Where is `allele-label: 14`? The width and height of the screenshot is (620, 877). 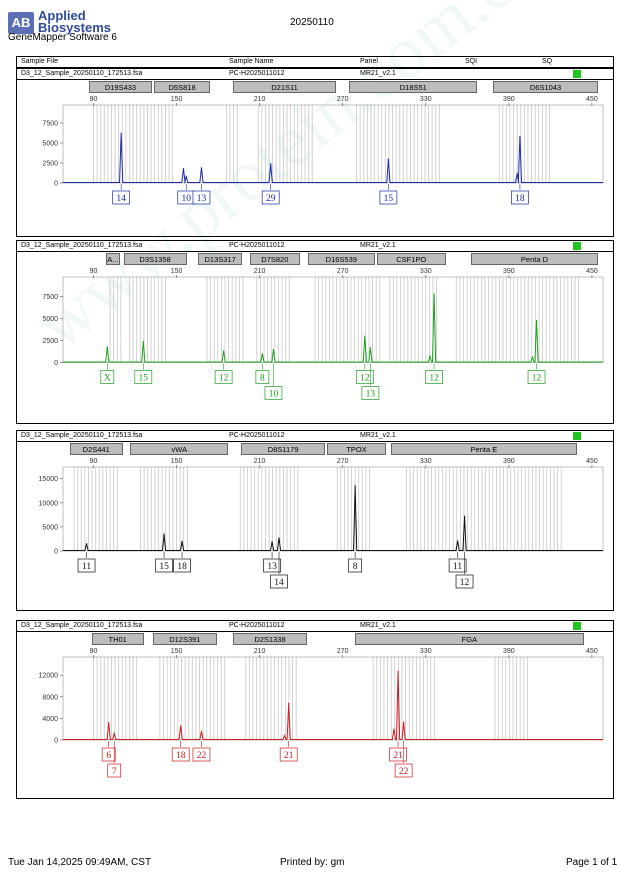 allele-label: 14 is located at coordinates (279, 583).